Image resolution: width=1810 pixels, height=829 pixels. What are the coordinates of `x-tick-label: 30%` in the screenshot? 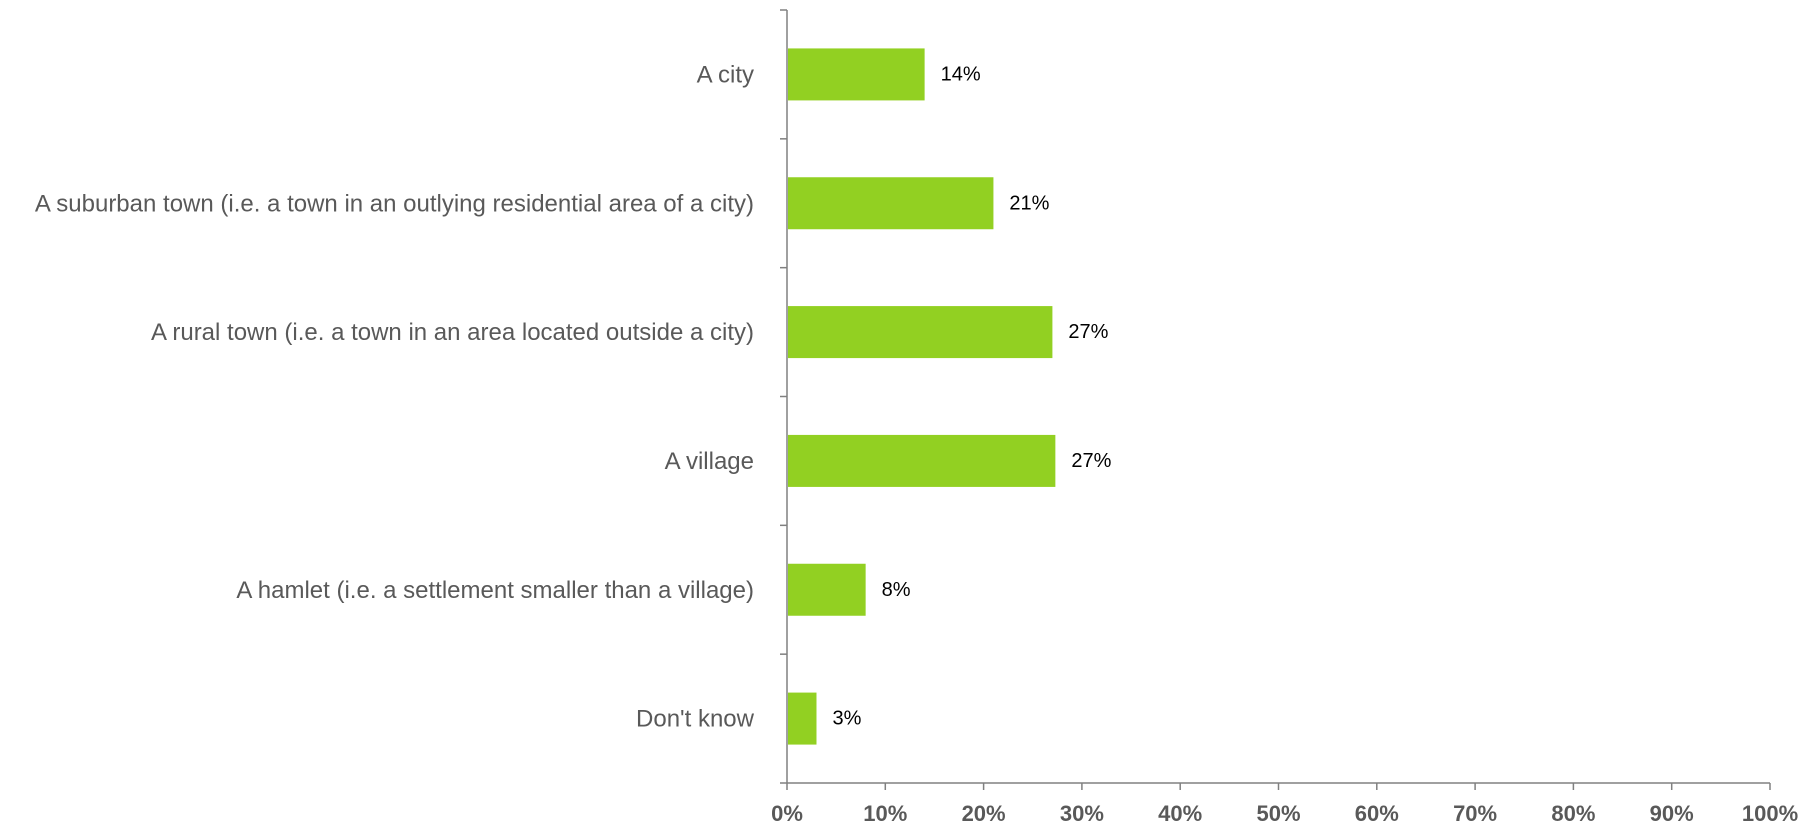 It's located at (1082, 813).